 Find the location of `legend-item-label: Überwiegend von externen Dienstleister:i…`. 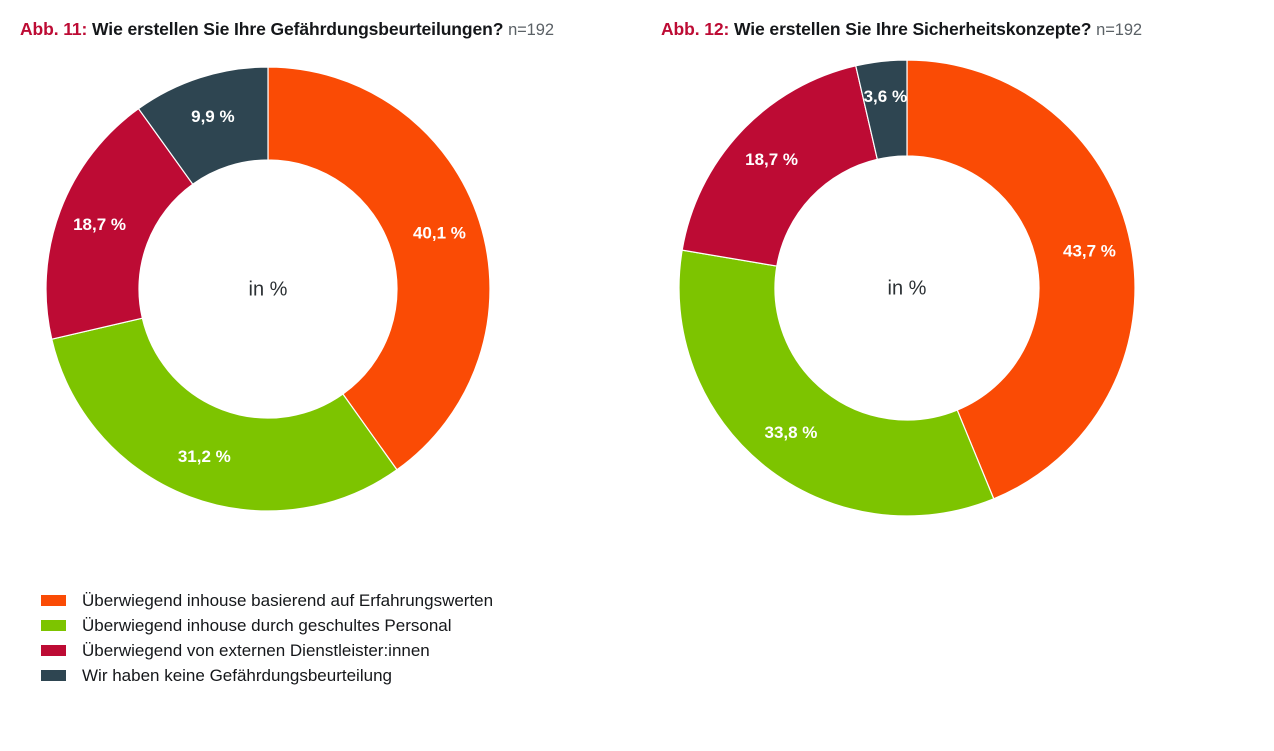

legend-item-label: Überwiegend von externen Dienstleister:i… is located at coordinates (256, 650).